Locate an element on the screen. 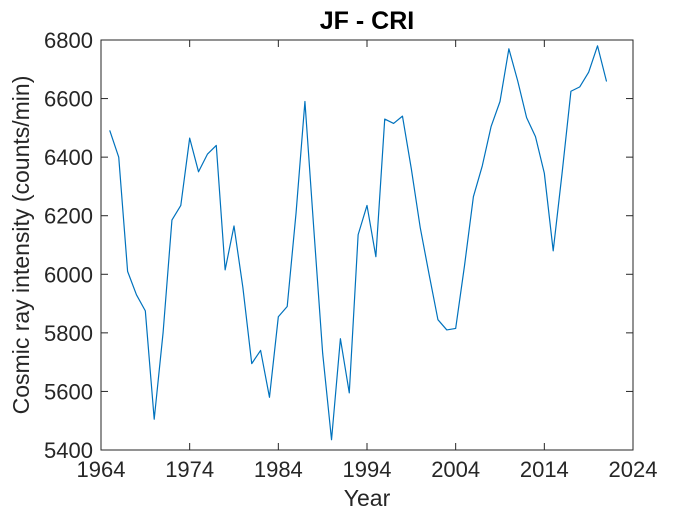  x-tick-label: 1984 is located at coordinates (278, 469).